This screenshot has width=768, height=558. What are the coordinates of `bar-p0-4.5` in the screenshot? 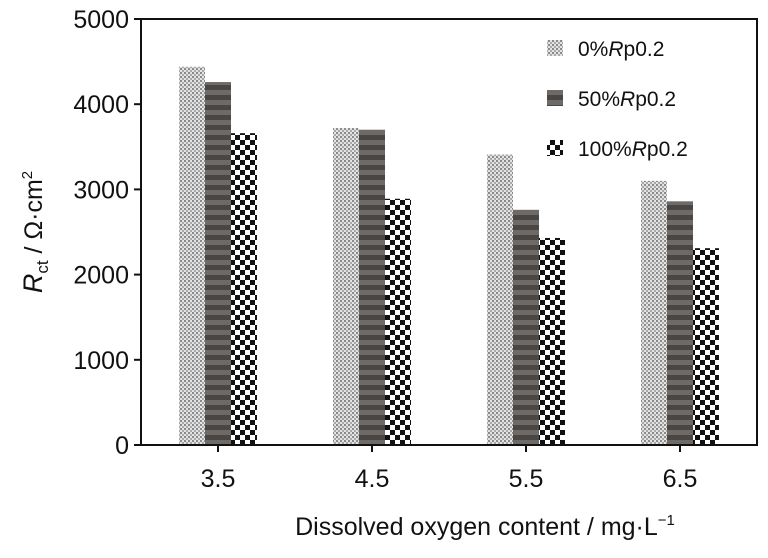 It's located at (346, 286).